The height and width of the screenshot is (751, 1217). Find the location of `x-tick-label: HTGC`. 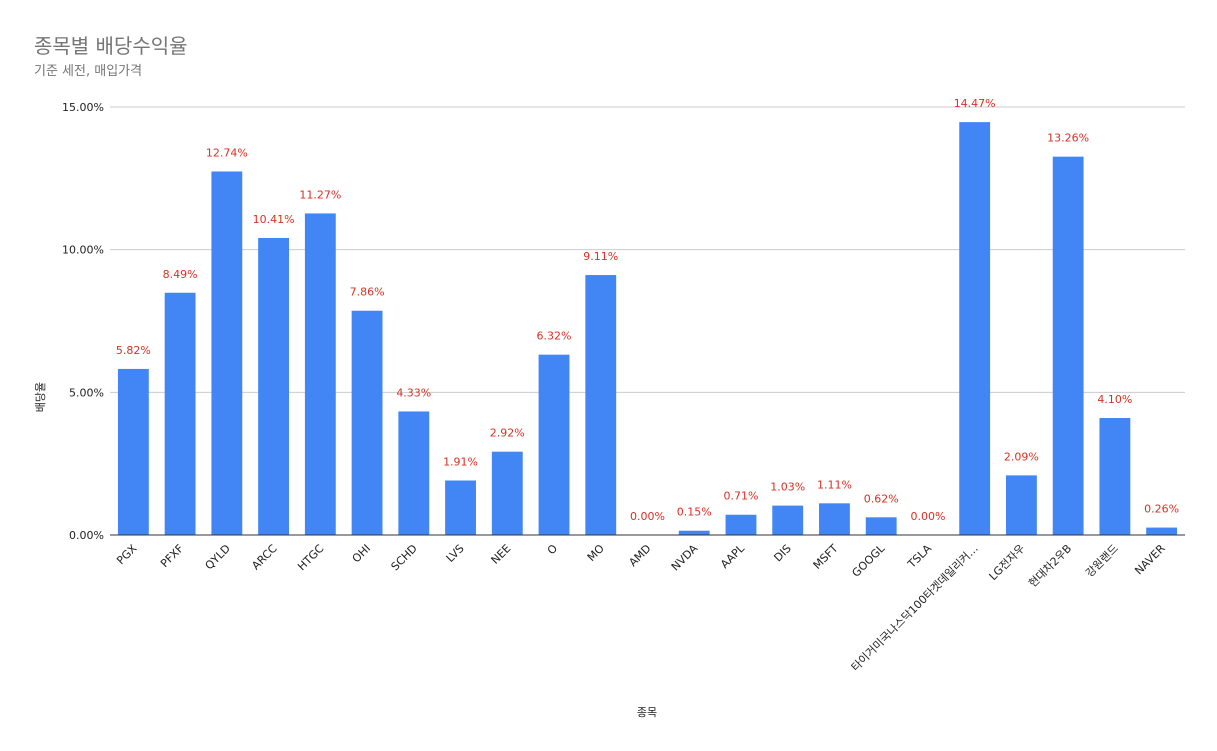

x-tick-label: HTGC is located at coordinates (310, 557).